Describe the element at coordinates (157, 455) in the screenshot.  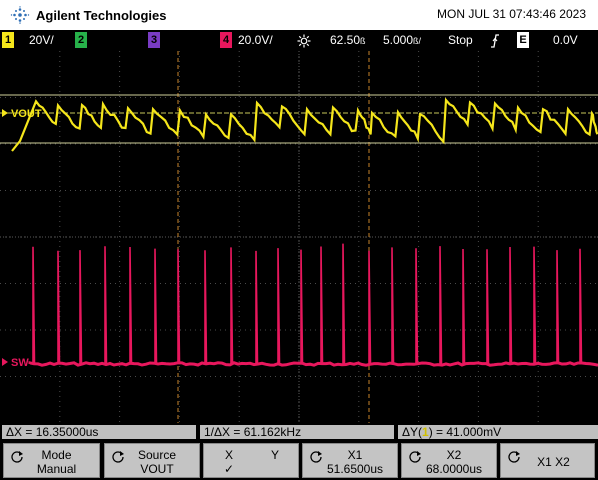
I see `source-label: Source` at that location.